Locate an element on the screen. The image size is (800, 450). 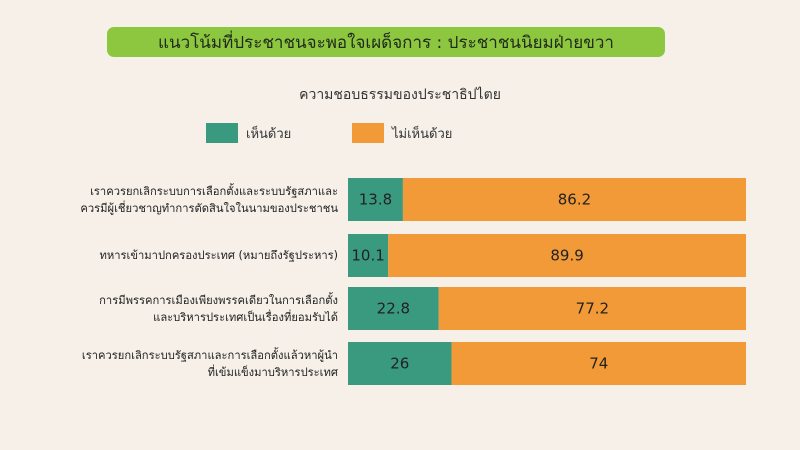
category-label-line: และบริหารประเทศเป็นเรื่องที่ยอมรับได้ is located at coordinates (245, 317).